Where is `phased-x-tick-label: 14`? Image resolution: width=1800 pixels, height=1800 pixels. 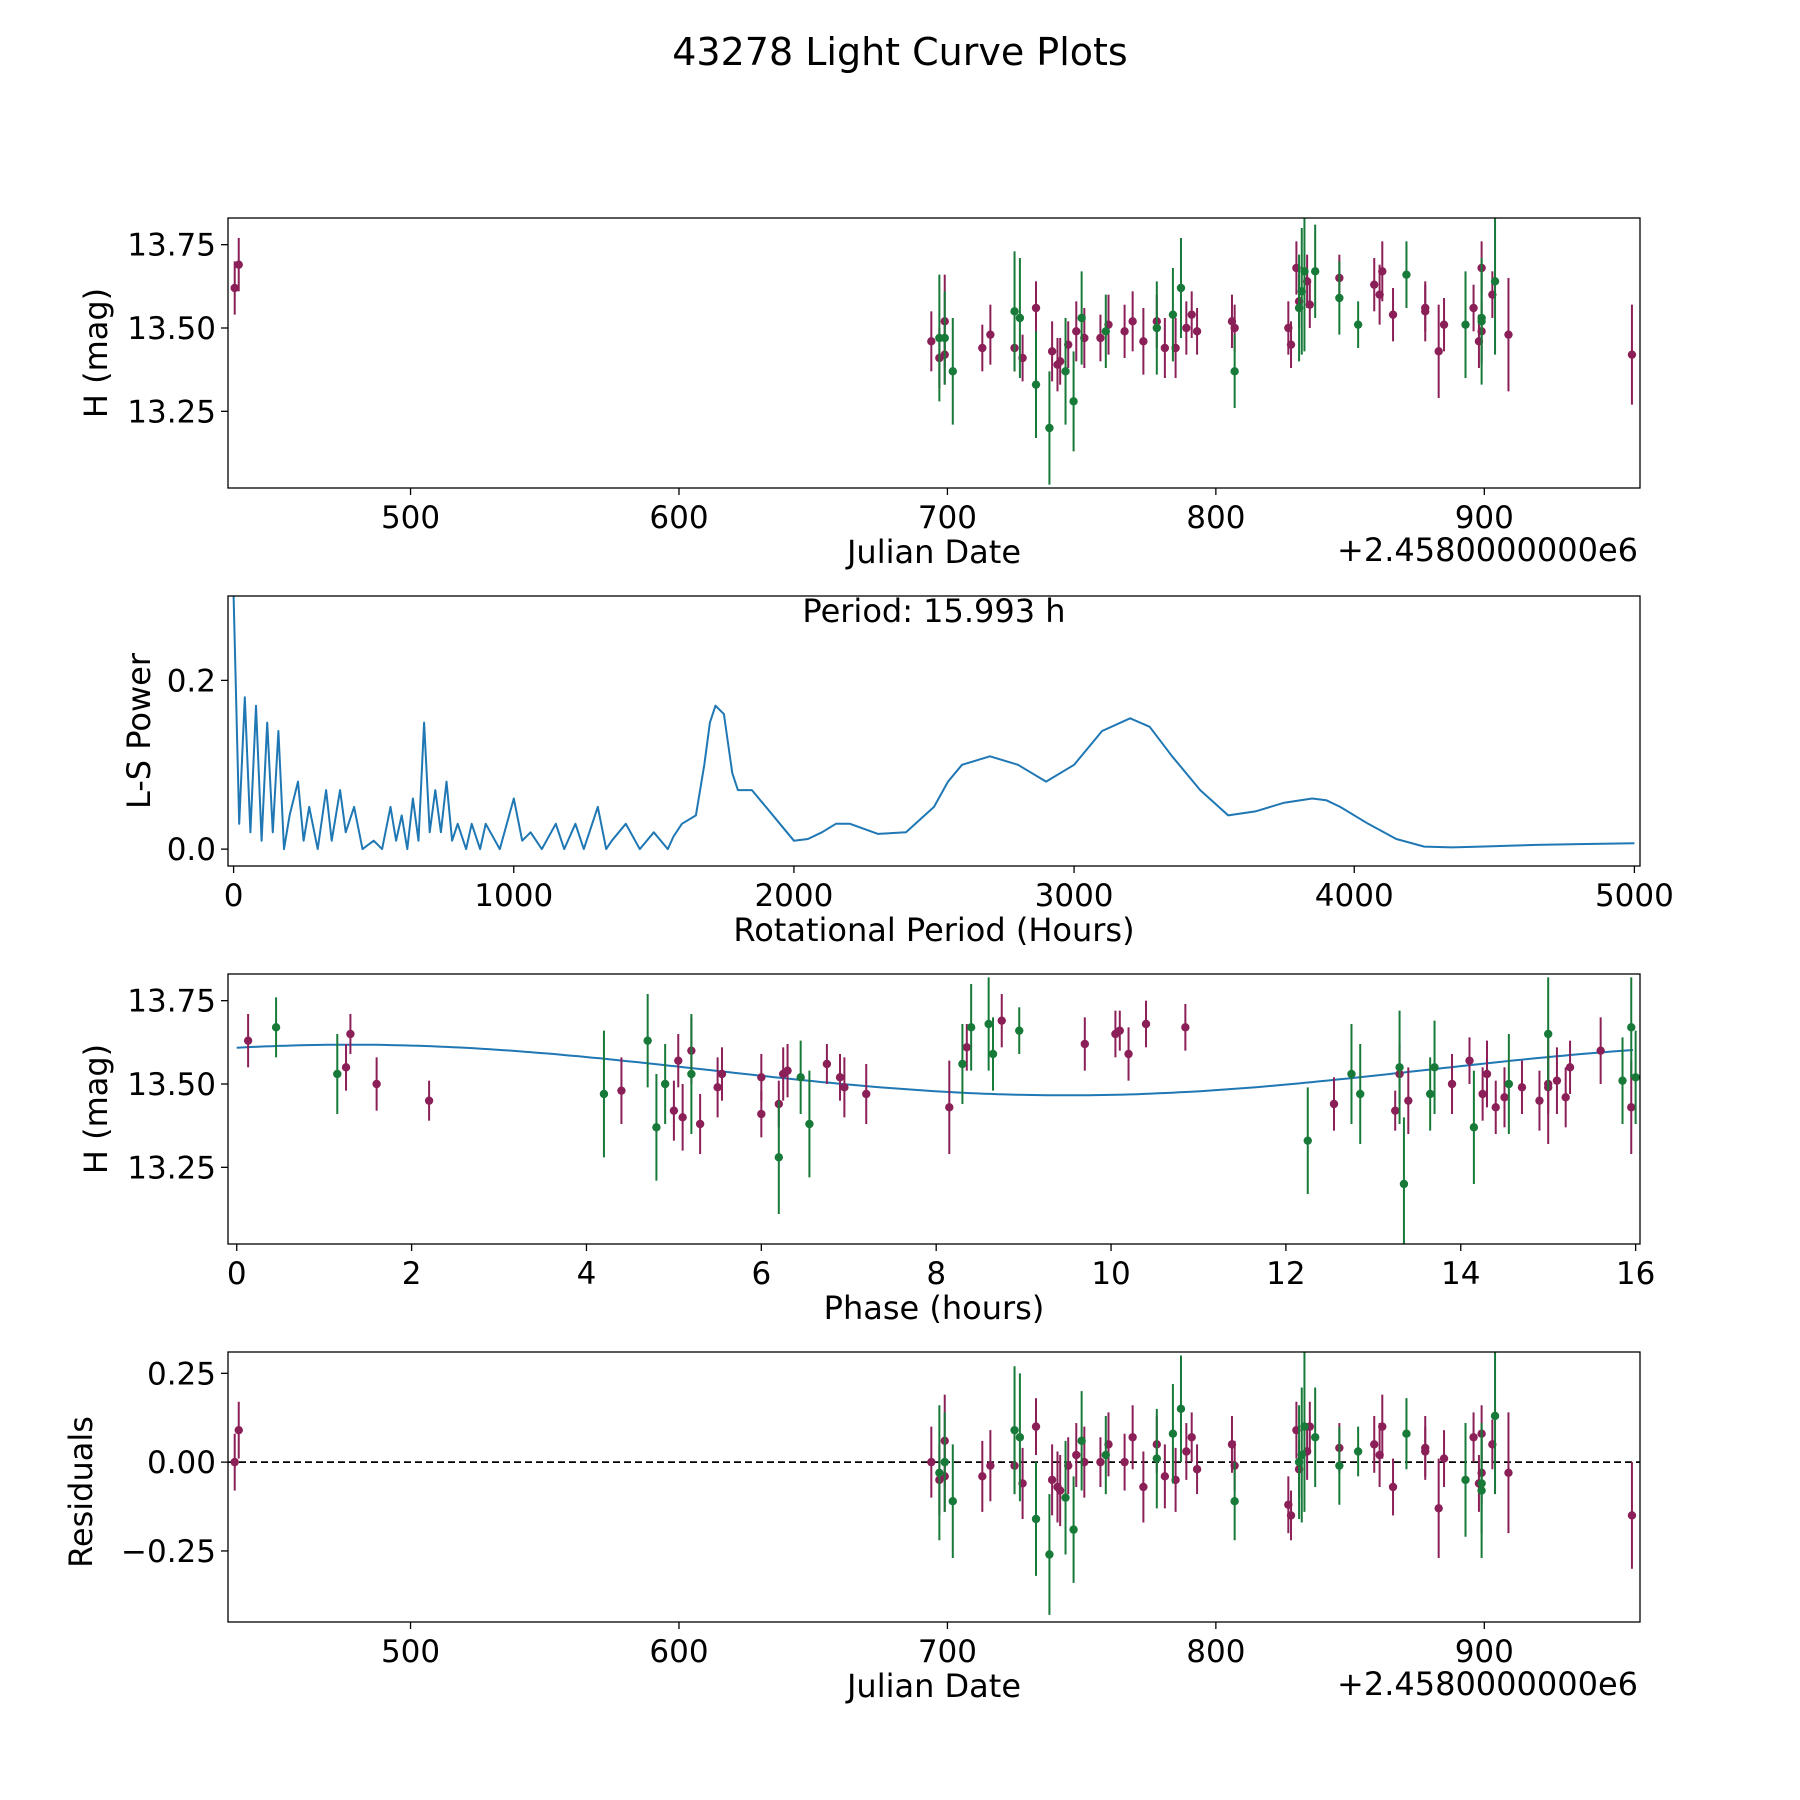 phased-x-tick-label: 14 is located at coordinates (1460, 1274).